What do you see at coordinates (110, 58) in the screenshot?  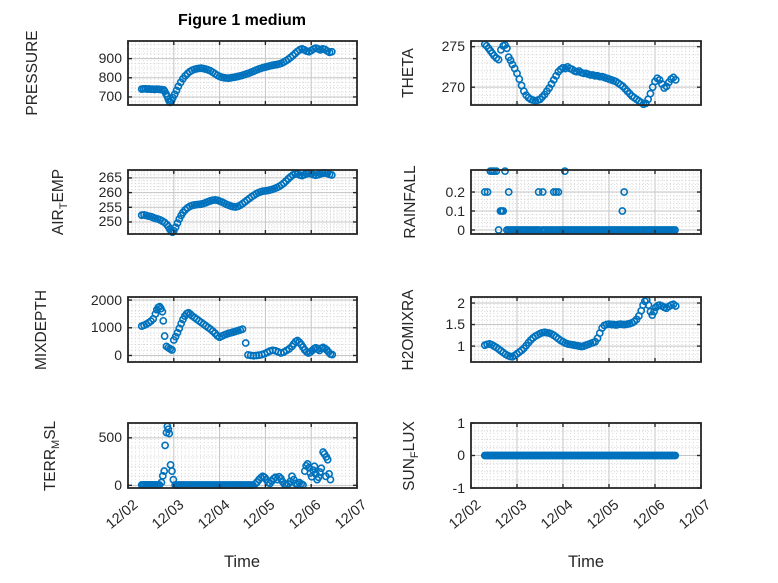 I see `pressure-ytick: 900` at bounding box center [110, 58].